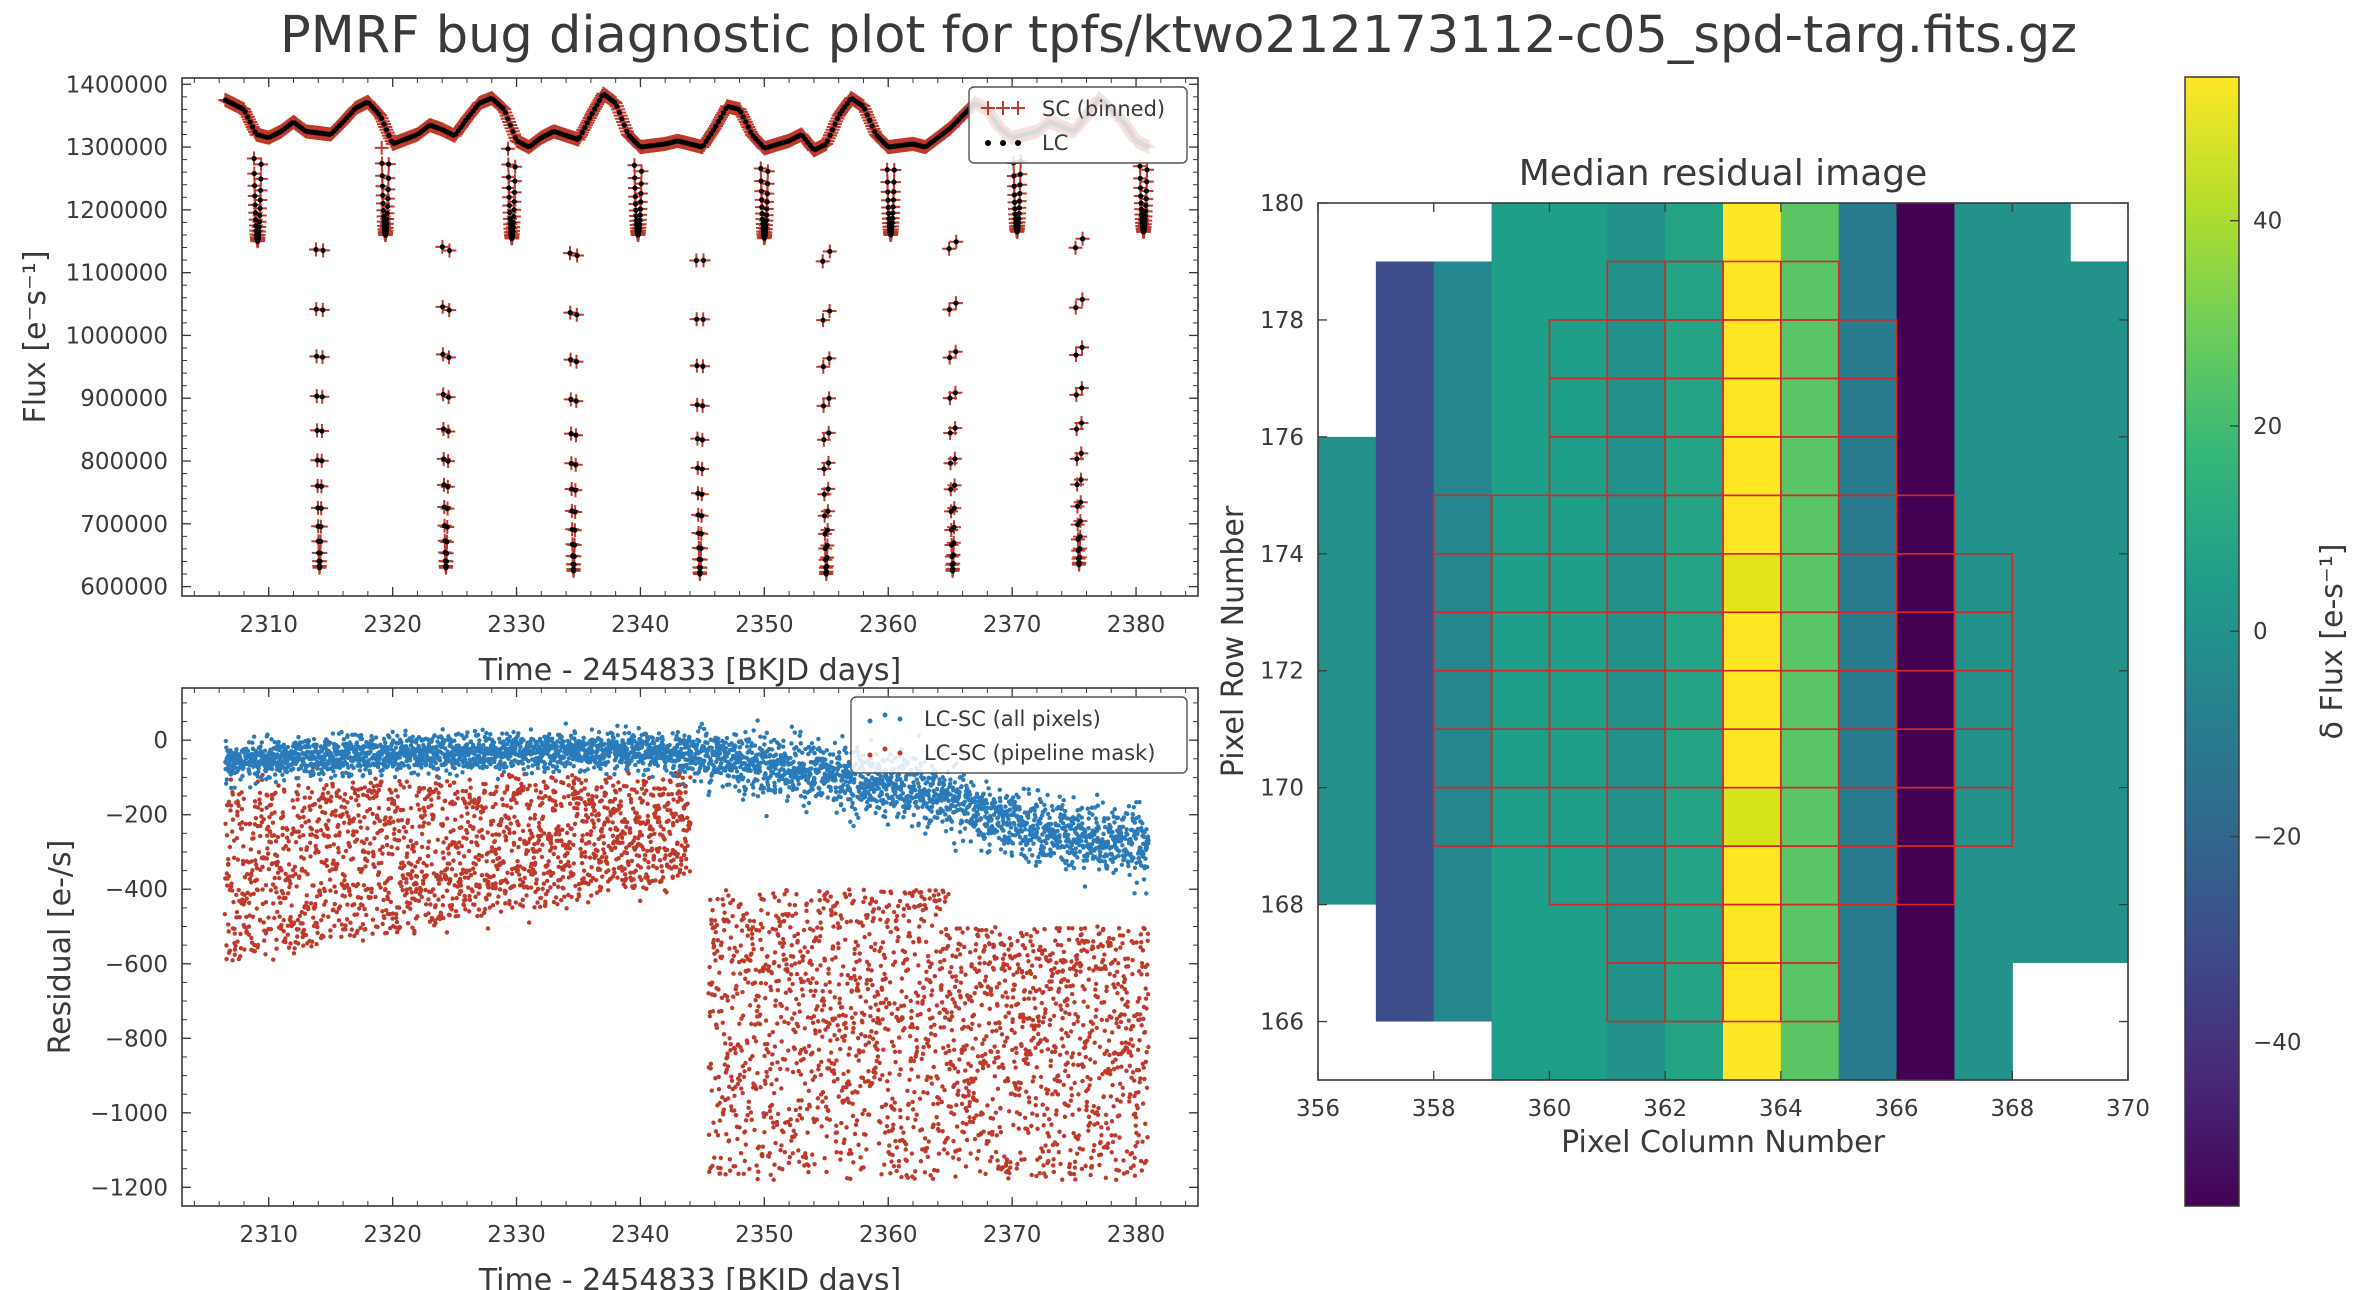 The width and height of the screenshot is (2357, 1290). What do you see at coordinates (117, 274) in the screenshot?
I see `y-tick-label: 1100000` at bounding box center [117, 274].